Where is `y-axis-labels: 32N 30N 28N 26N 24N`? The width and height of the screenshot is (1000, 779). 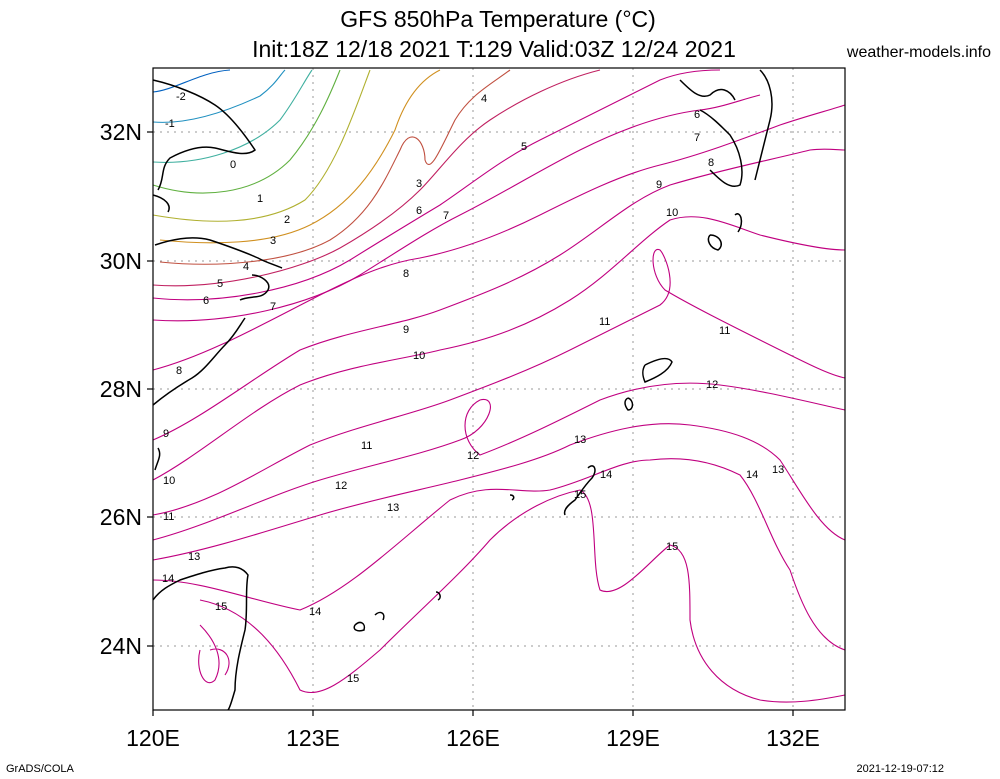
y-axis-labels: 32N 30N 28N 26N 24N is located at coordinates (121, 389).